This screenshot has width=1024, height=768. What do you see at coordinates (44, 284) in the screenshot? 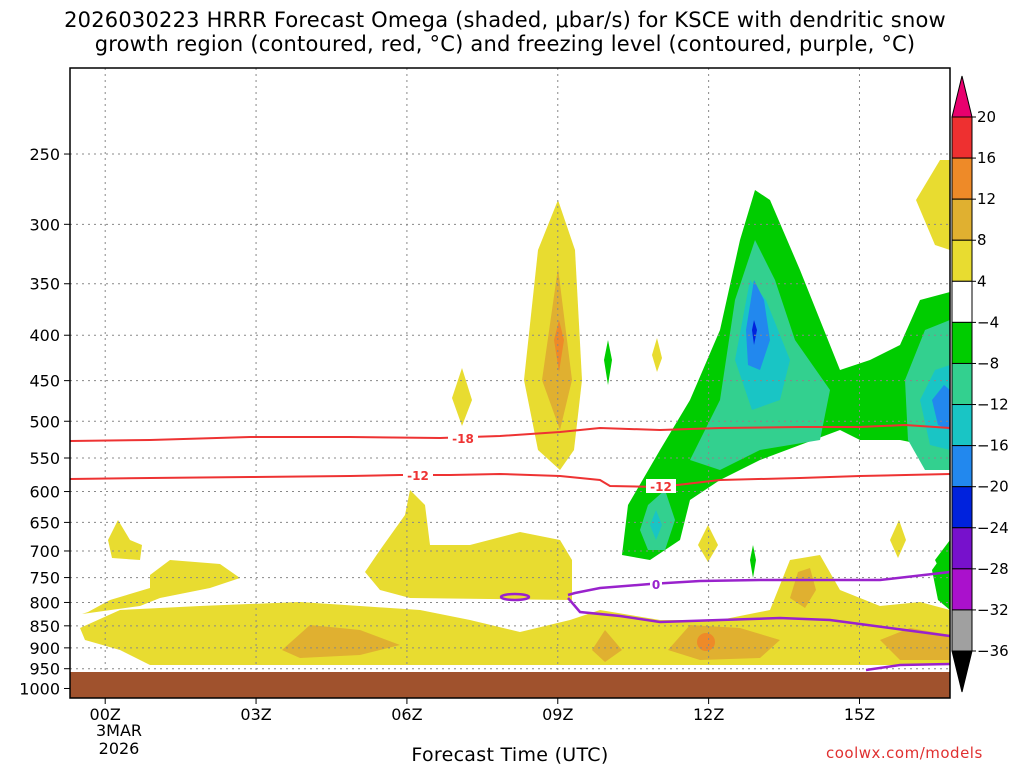
I see `y-tick-label: 350` at bounding box center [44, 284].